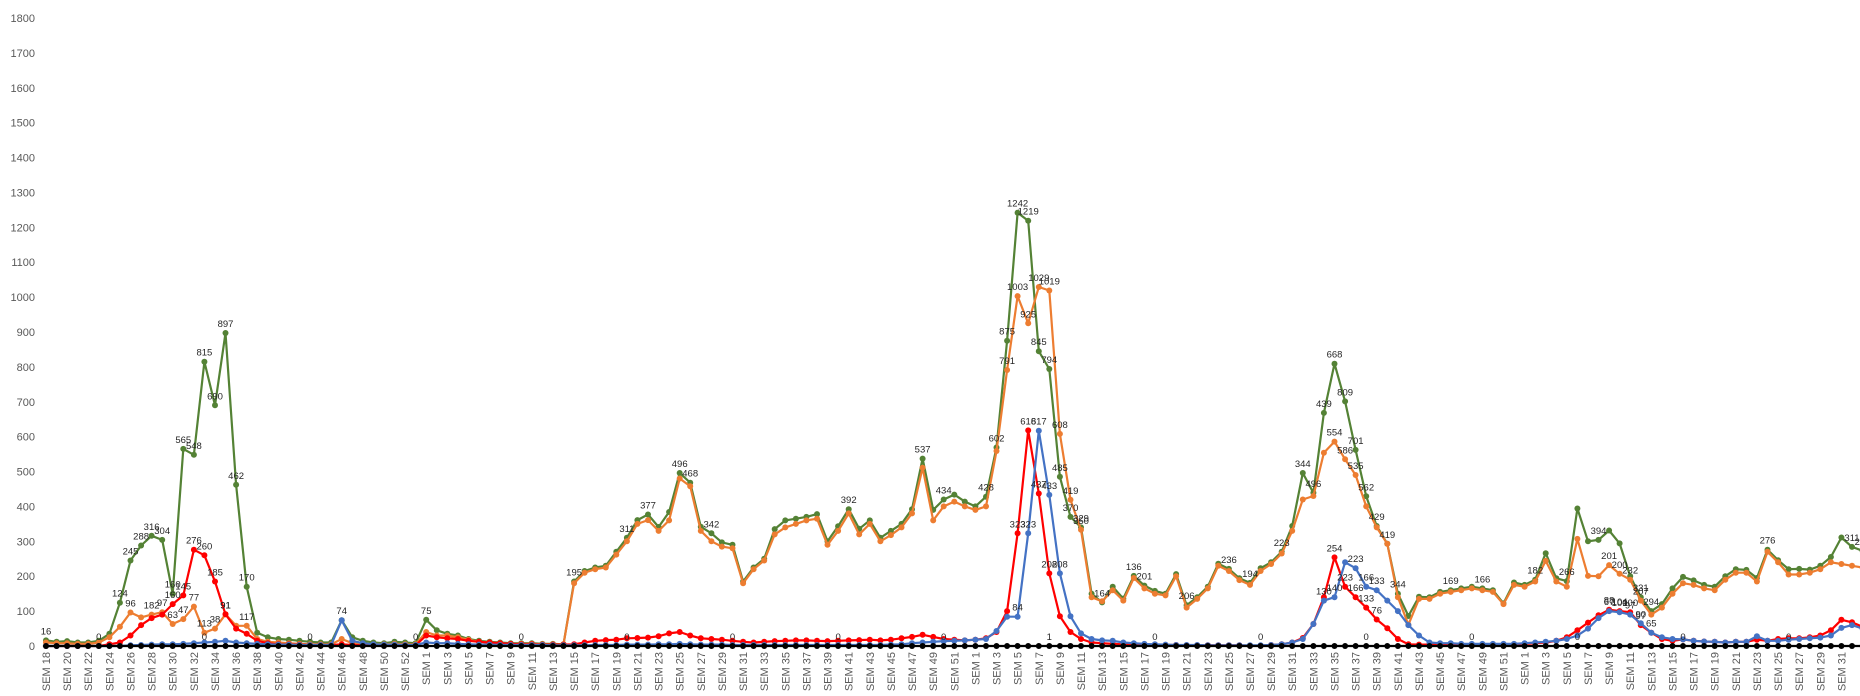 The image size is (1860, 696). What do you see at coordinates (1028, 314) in the screenshot?
I see `data-label: 925` at bounding box center [1028, 314].